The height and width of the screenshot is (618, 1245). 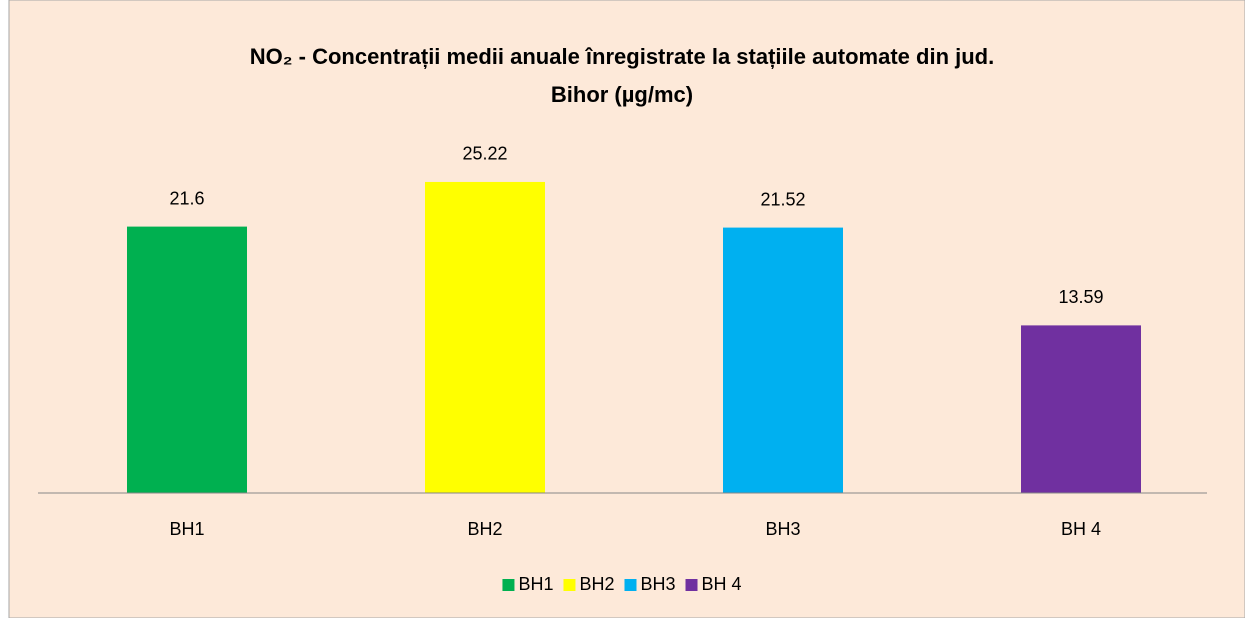 I want to click on x-tick-label: BH3, so click(x=782, y=529).